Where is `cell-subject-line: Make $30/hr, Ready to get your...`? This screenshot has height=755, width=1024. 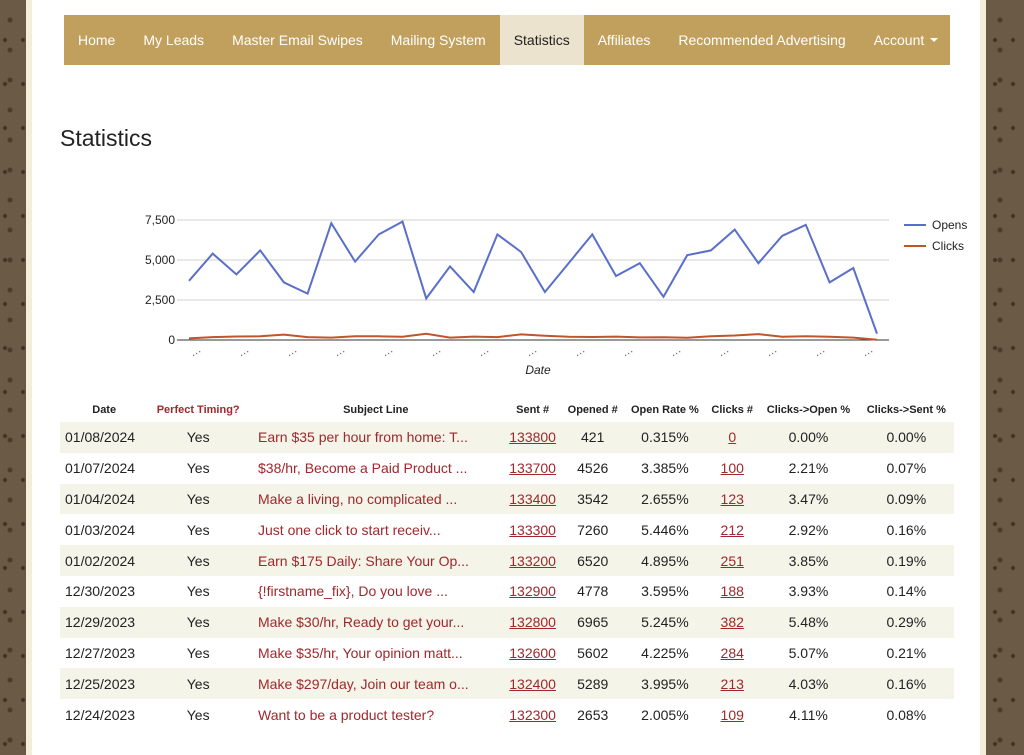
cell-subject-line: Make $30/hr, Ready to get your... is located at coordinates (376, 622).